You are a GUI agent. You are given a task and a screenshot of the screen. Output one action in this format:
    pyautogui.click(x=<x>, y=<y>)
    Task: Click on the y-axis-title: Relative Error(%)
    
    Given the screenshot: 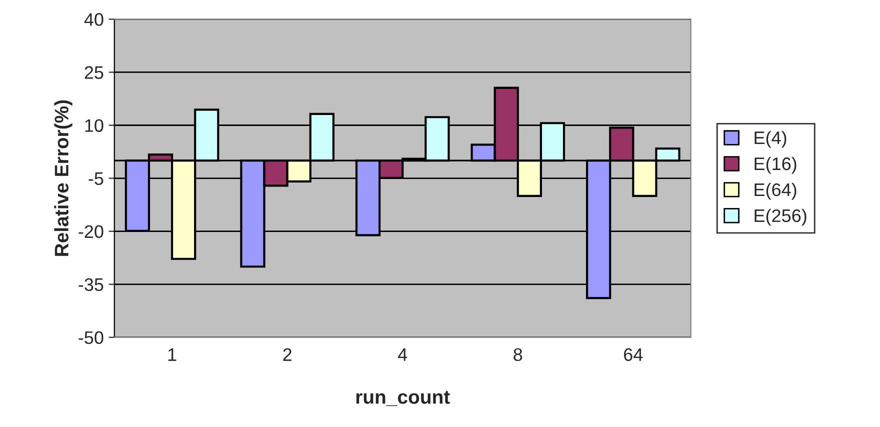 What is the action you would take?
    pyautogui.click(x=63, y=178)
    